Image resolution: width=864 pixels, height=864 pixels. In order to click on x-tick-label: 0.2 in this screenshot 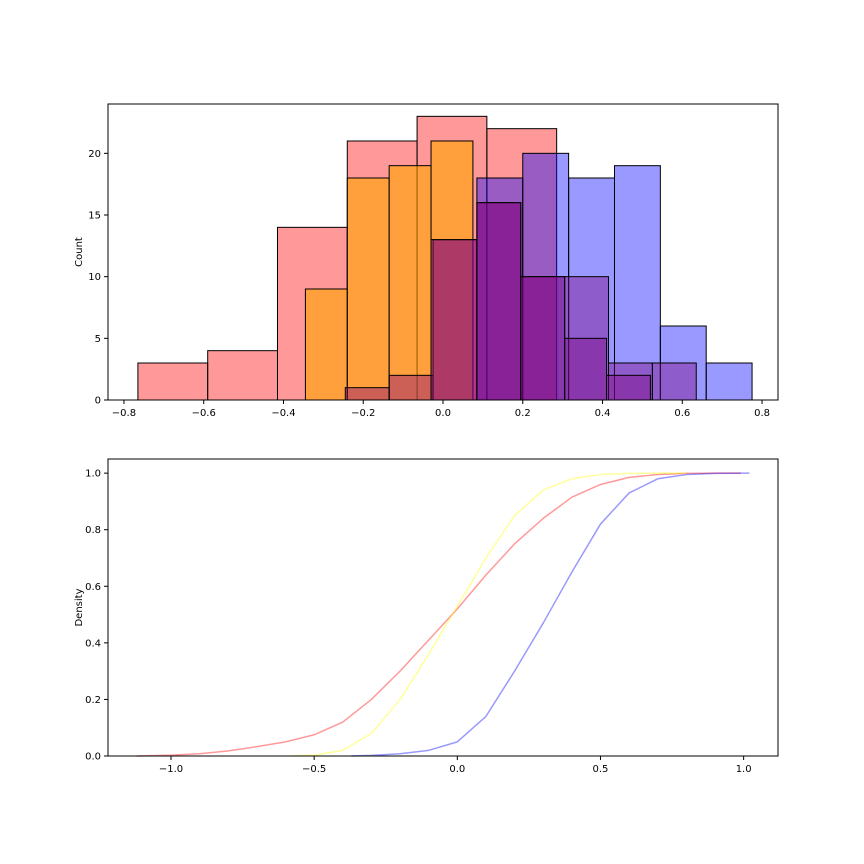, I will do `click(523, 413)`.